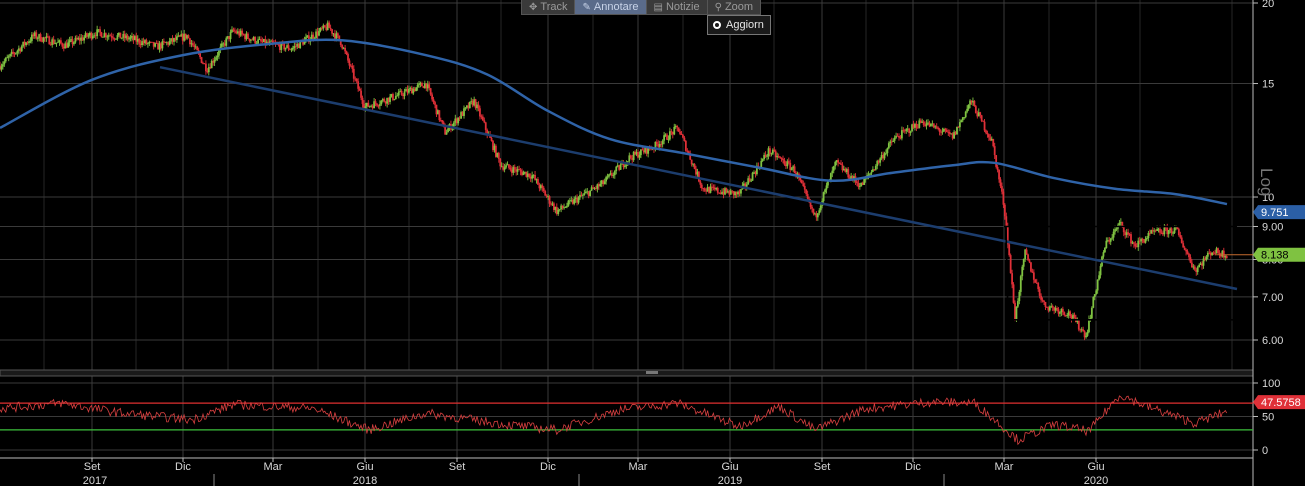  What do you see at coordinates (739, 25) in the screenshot?
I see `update-button: Aggiorn` at bounding box center [739, 25].